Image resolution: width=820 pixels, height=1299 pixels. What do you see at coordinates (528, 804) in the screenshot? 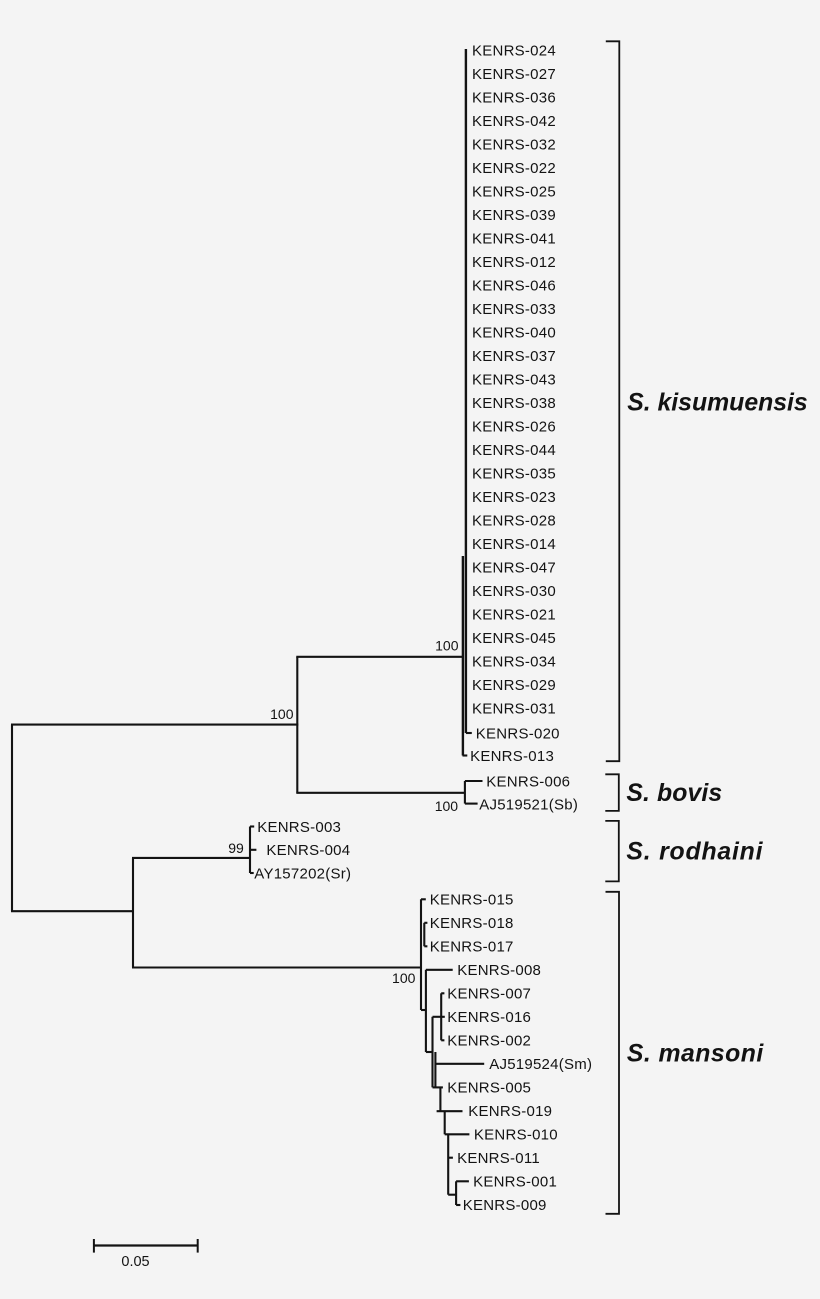
I see `svg-text: AJ519521(Sb)` at bounding box center [528, 804].